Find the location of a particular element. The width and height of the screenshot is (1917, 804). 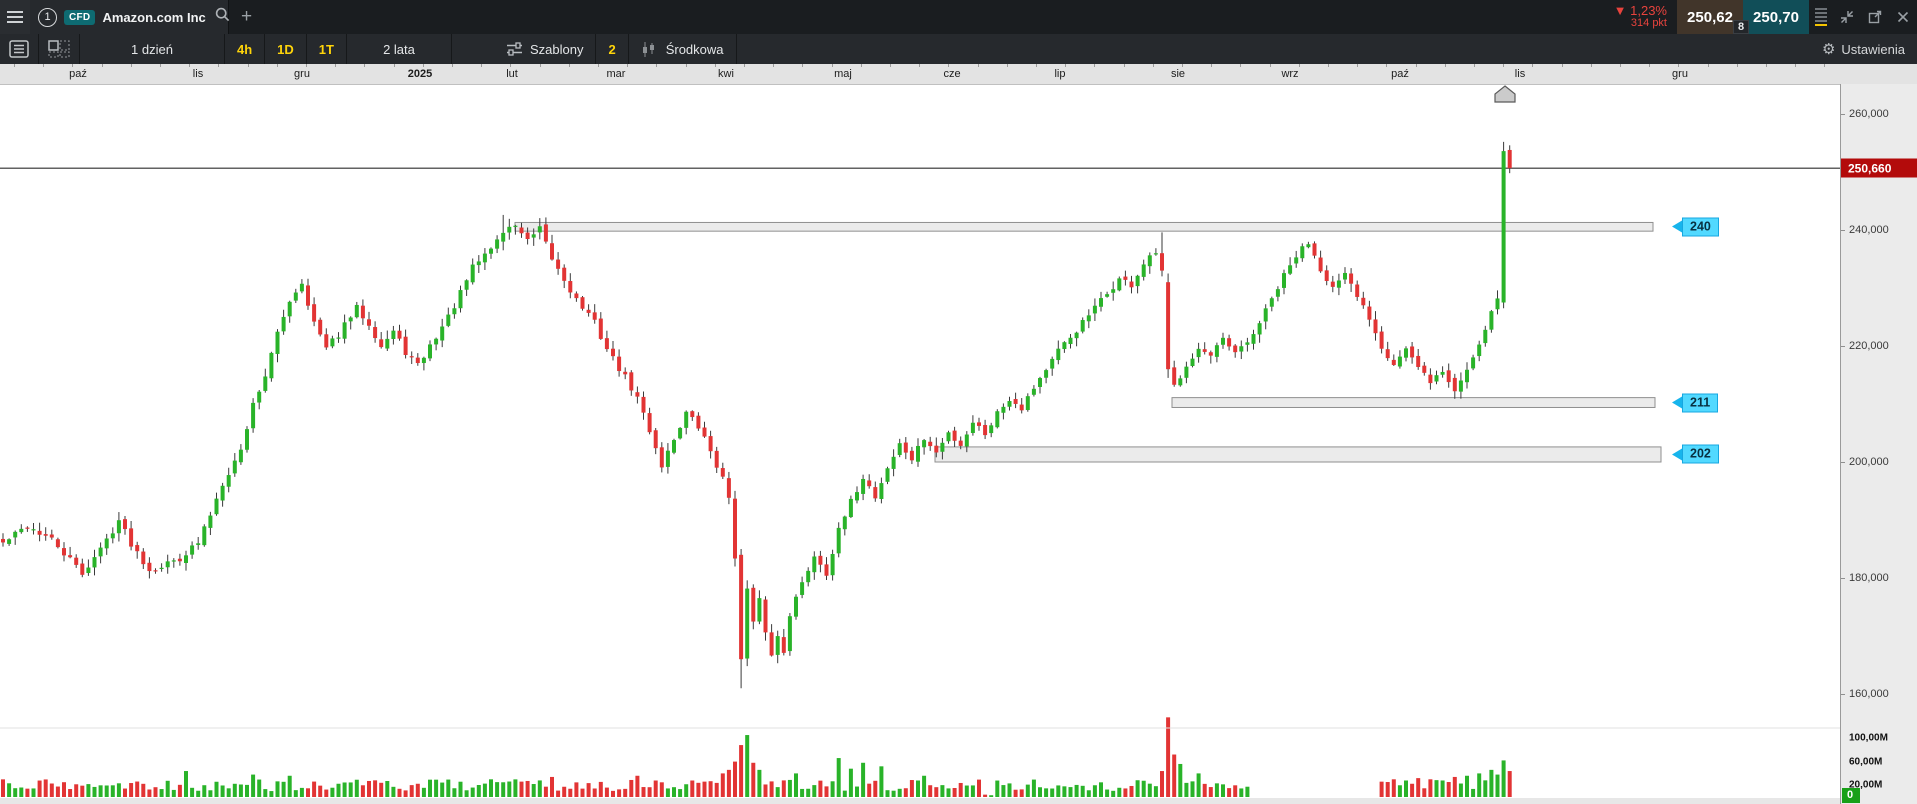

indicator-button: Środkowa is located at coordinates (683, 49).